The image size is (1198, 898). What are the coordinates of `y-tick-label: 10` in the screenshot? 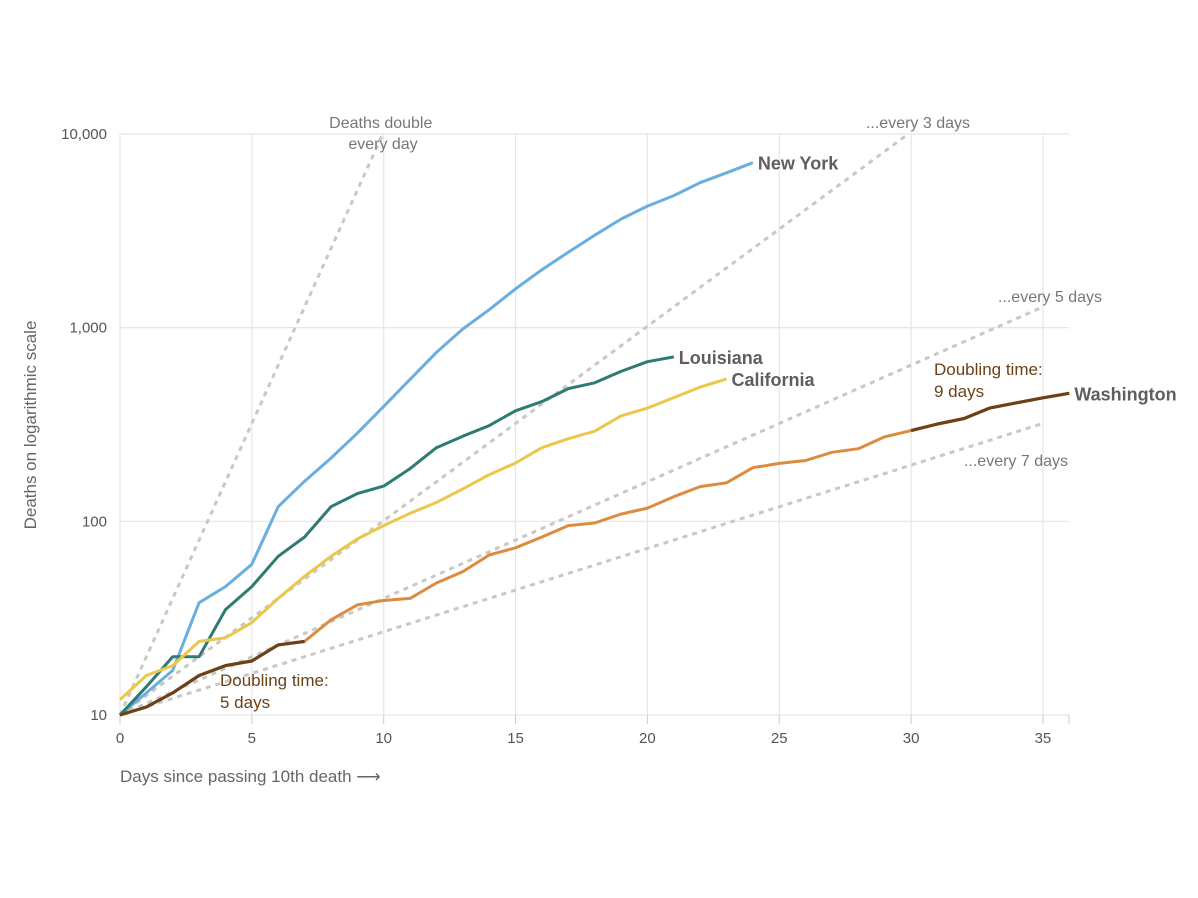 It's located at (98, 715).